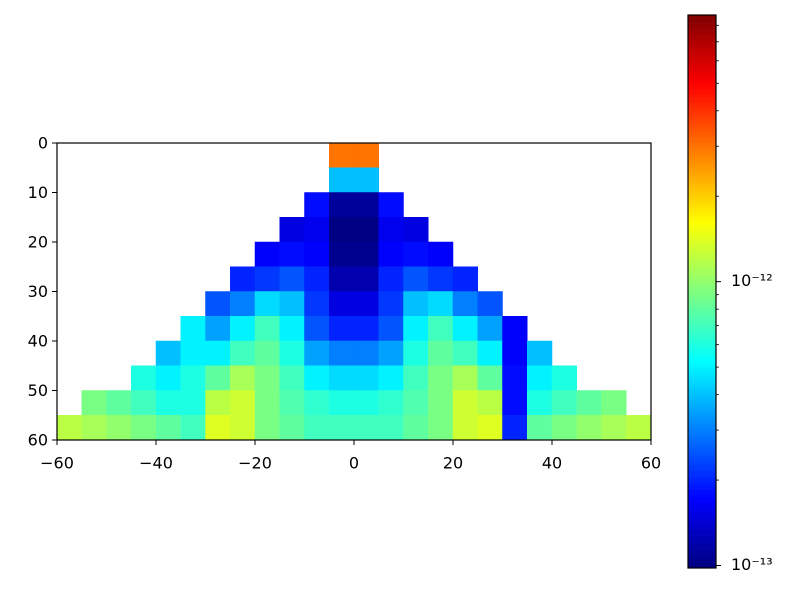 Image resolution: width=804 pixels, height=599 pixels. What do you see at coordinates (752, 280) in the screenshot?
I see `colorbar-tick-label: 10⁻¹²` at bounding box center [752, 280].